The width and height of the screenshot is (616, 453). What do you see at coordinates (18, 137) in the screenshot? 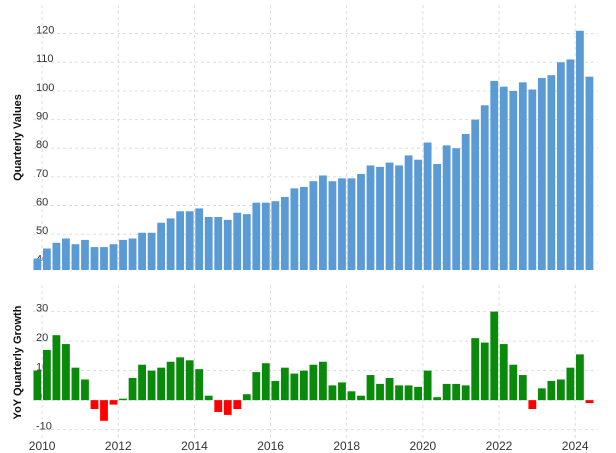
I see `y-axis-title: Quarterly Values` at bounding box center [18, 137].